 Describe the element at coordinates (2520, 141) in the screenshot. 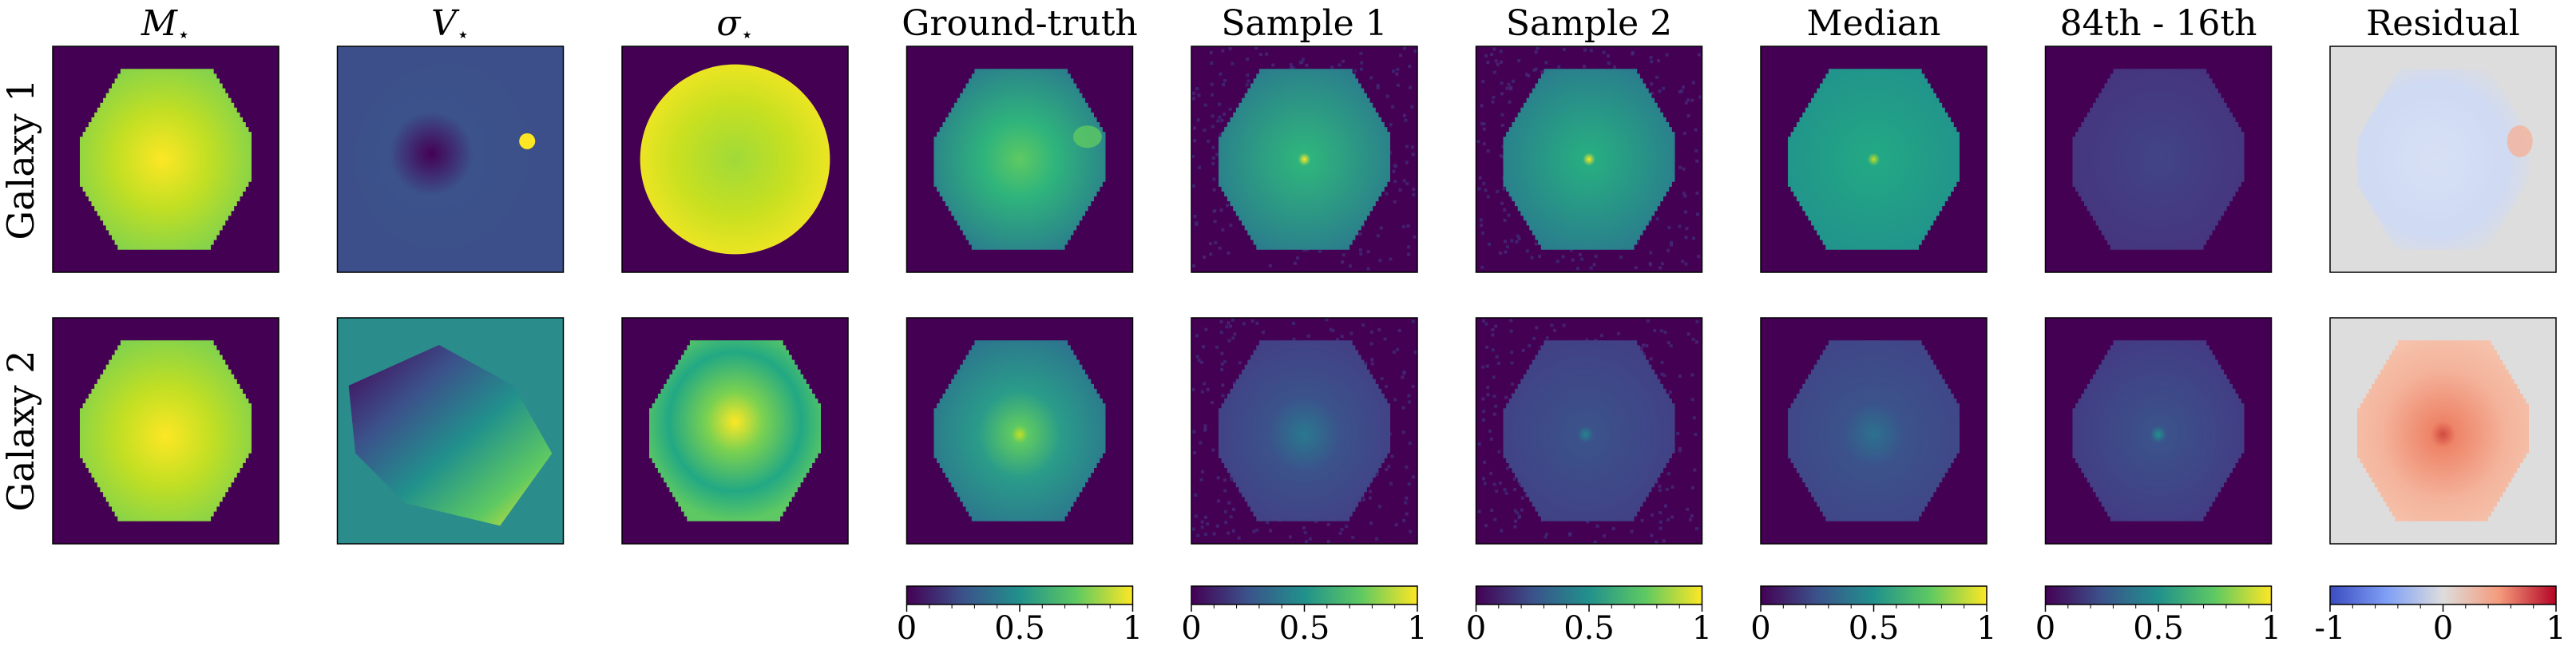

I see `residual-feature` at that location.